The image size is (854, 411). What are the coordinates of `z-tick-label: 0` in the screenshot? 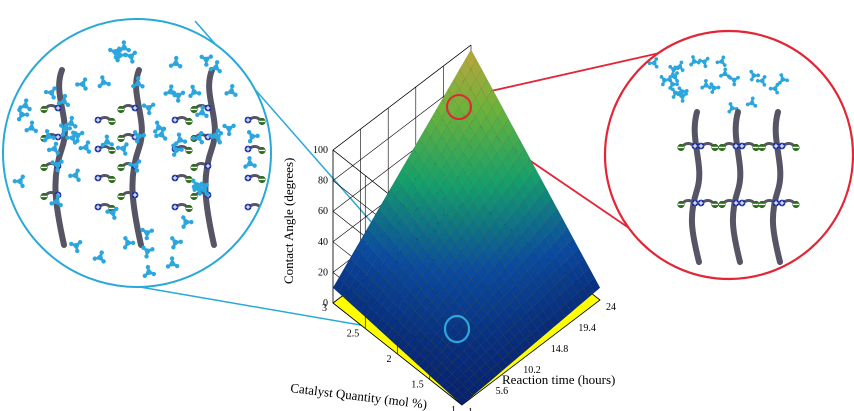 It's located at (325, 303).